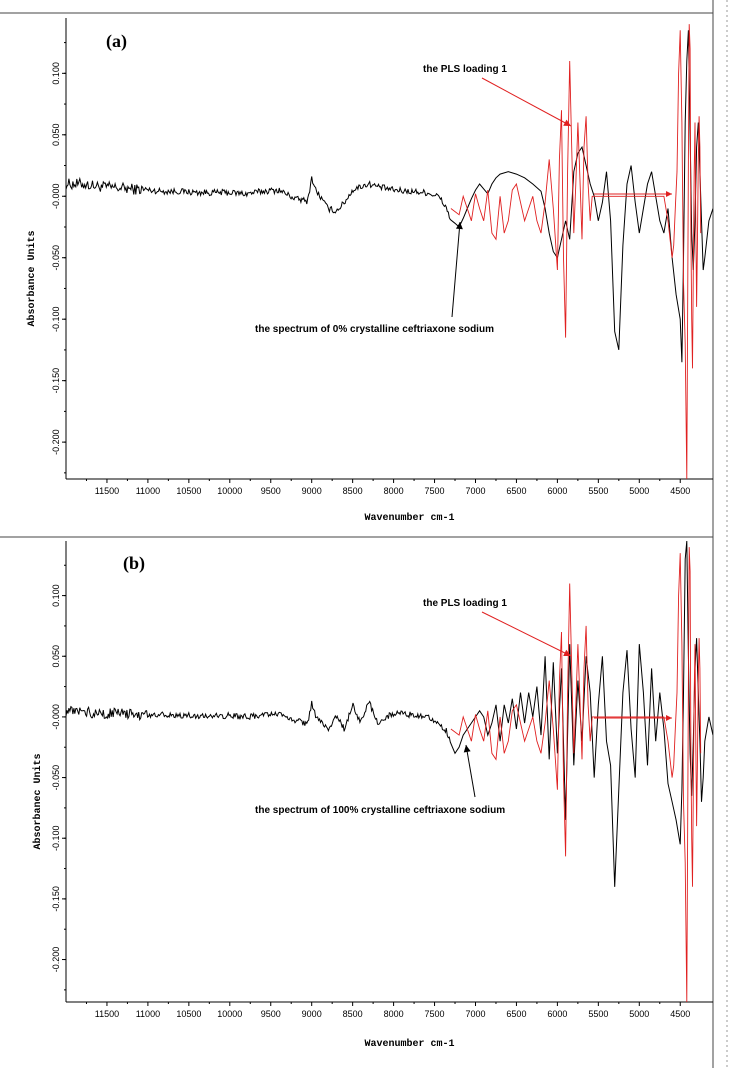  Describe the element at coordinates (38, 801) in the screenshot. I see `y-axis-title: Absorbanec Units` at that location.